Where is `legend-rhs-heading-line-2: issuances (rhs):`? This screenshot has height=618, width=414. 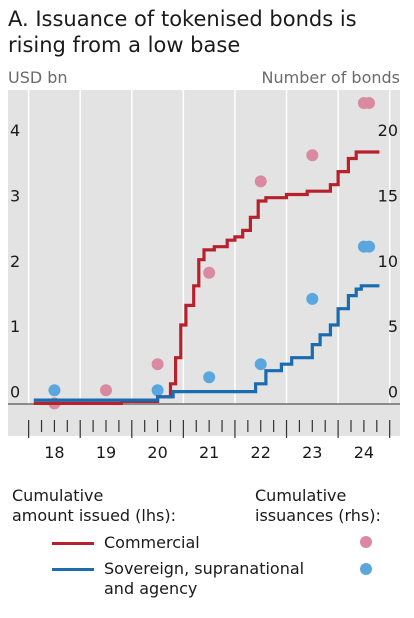
legend-rhs-heading-line-2: issuances (rhs): is located at coordinates (318, 515).